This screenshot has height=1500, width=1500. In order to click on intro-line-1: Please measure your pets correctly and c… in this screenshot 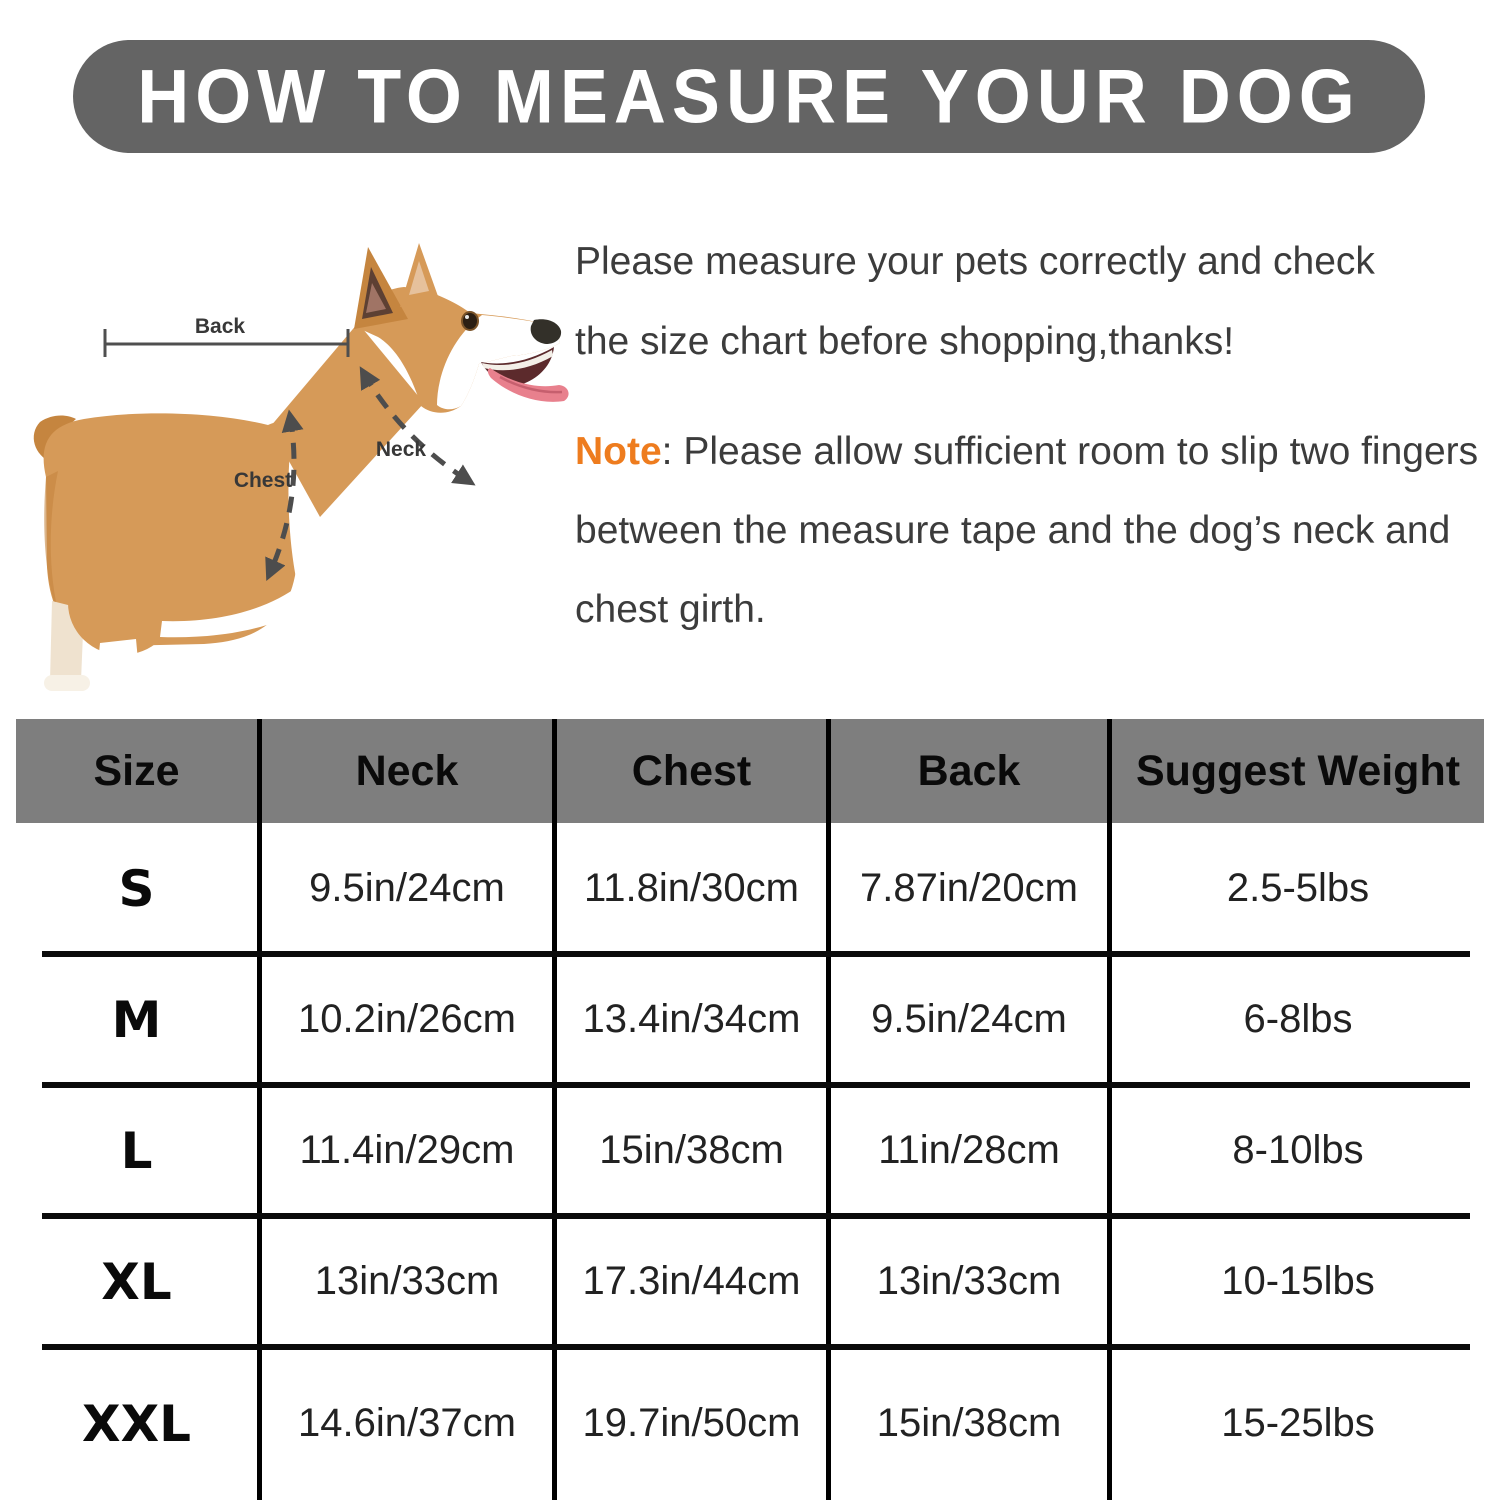, I will do `click(975, 261)`.